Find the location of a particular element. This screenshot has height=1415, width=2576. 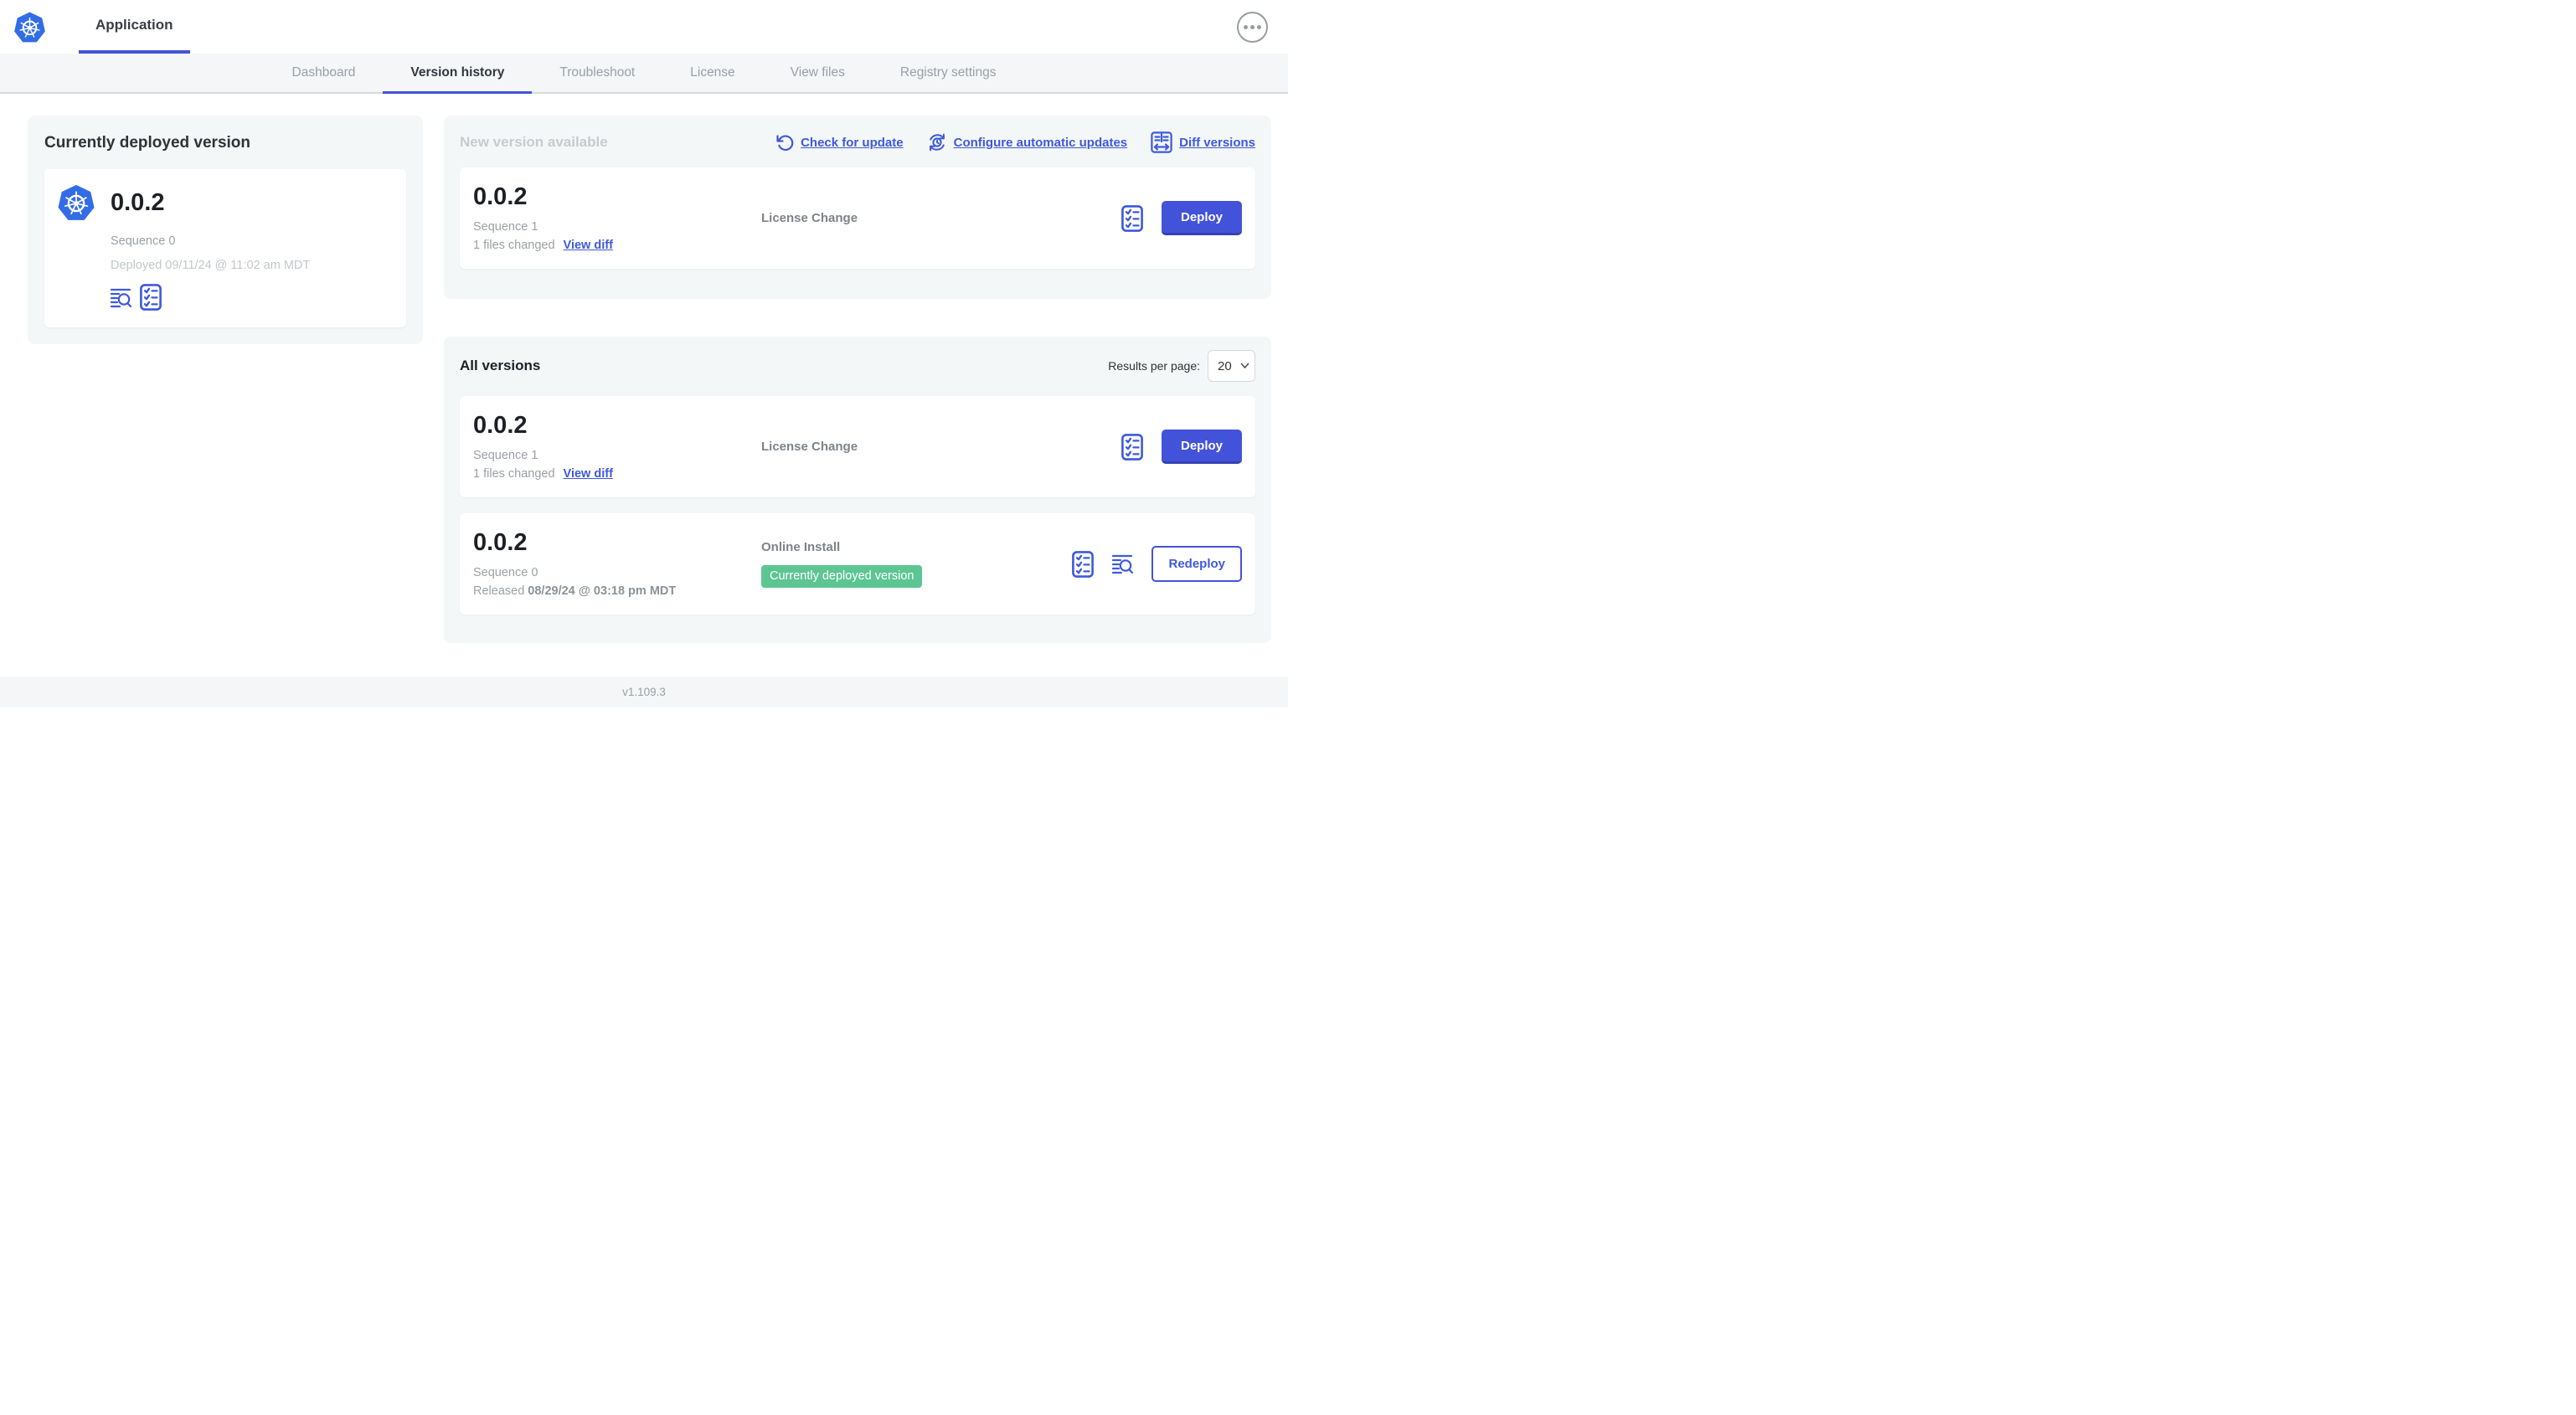

top-header: Application is located at coordinates (644, 27).